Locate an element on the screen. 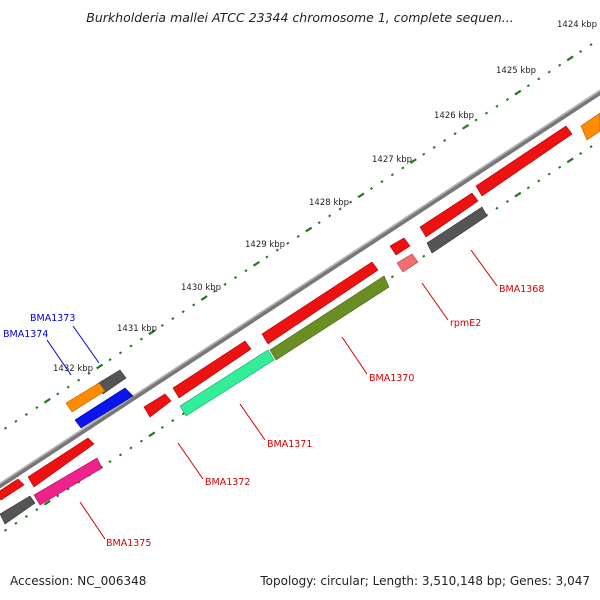 The image size is (600, 600). gene-label: rpmE2 is located at coordinates (465, 323).